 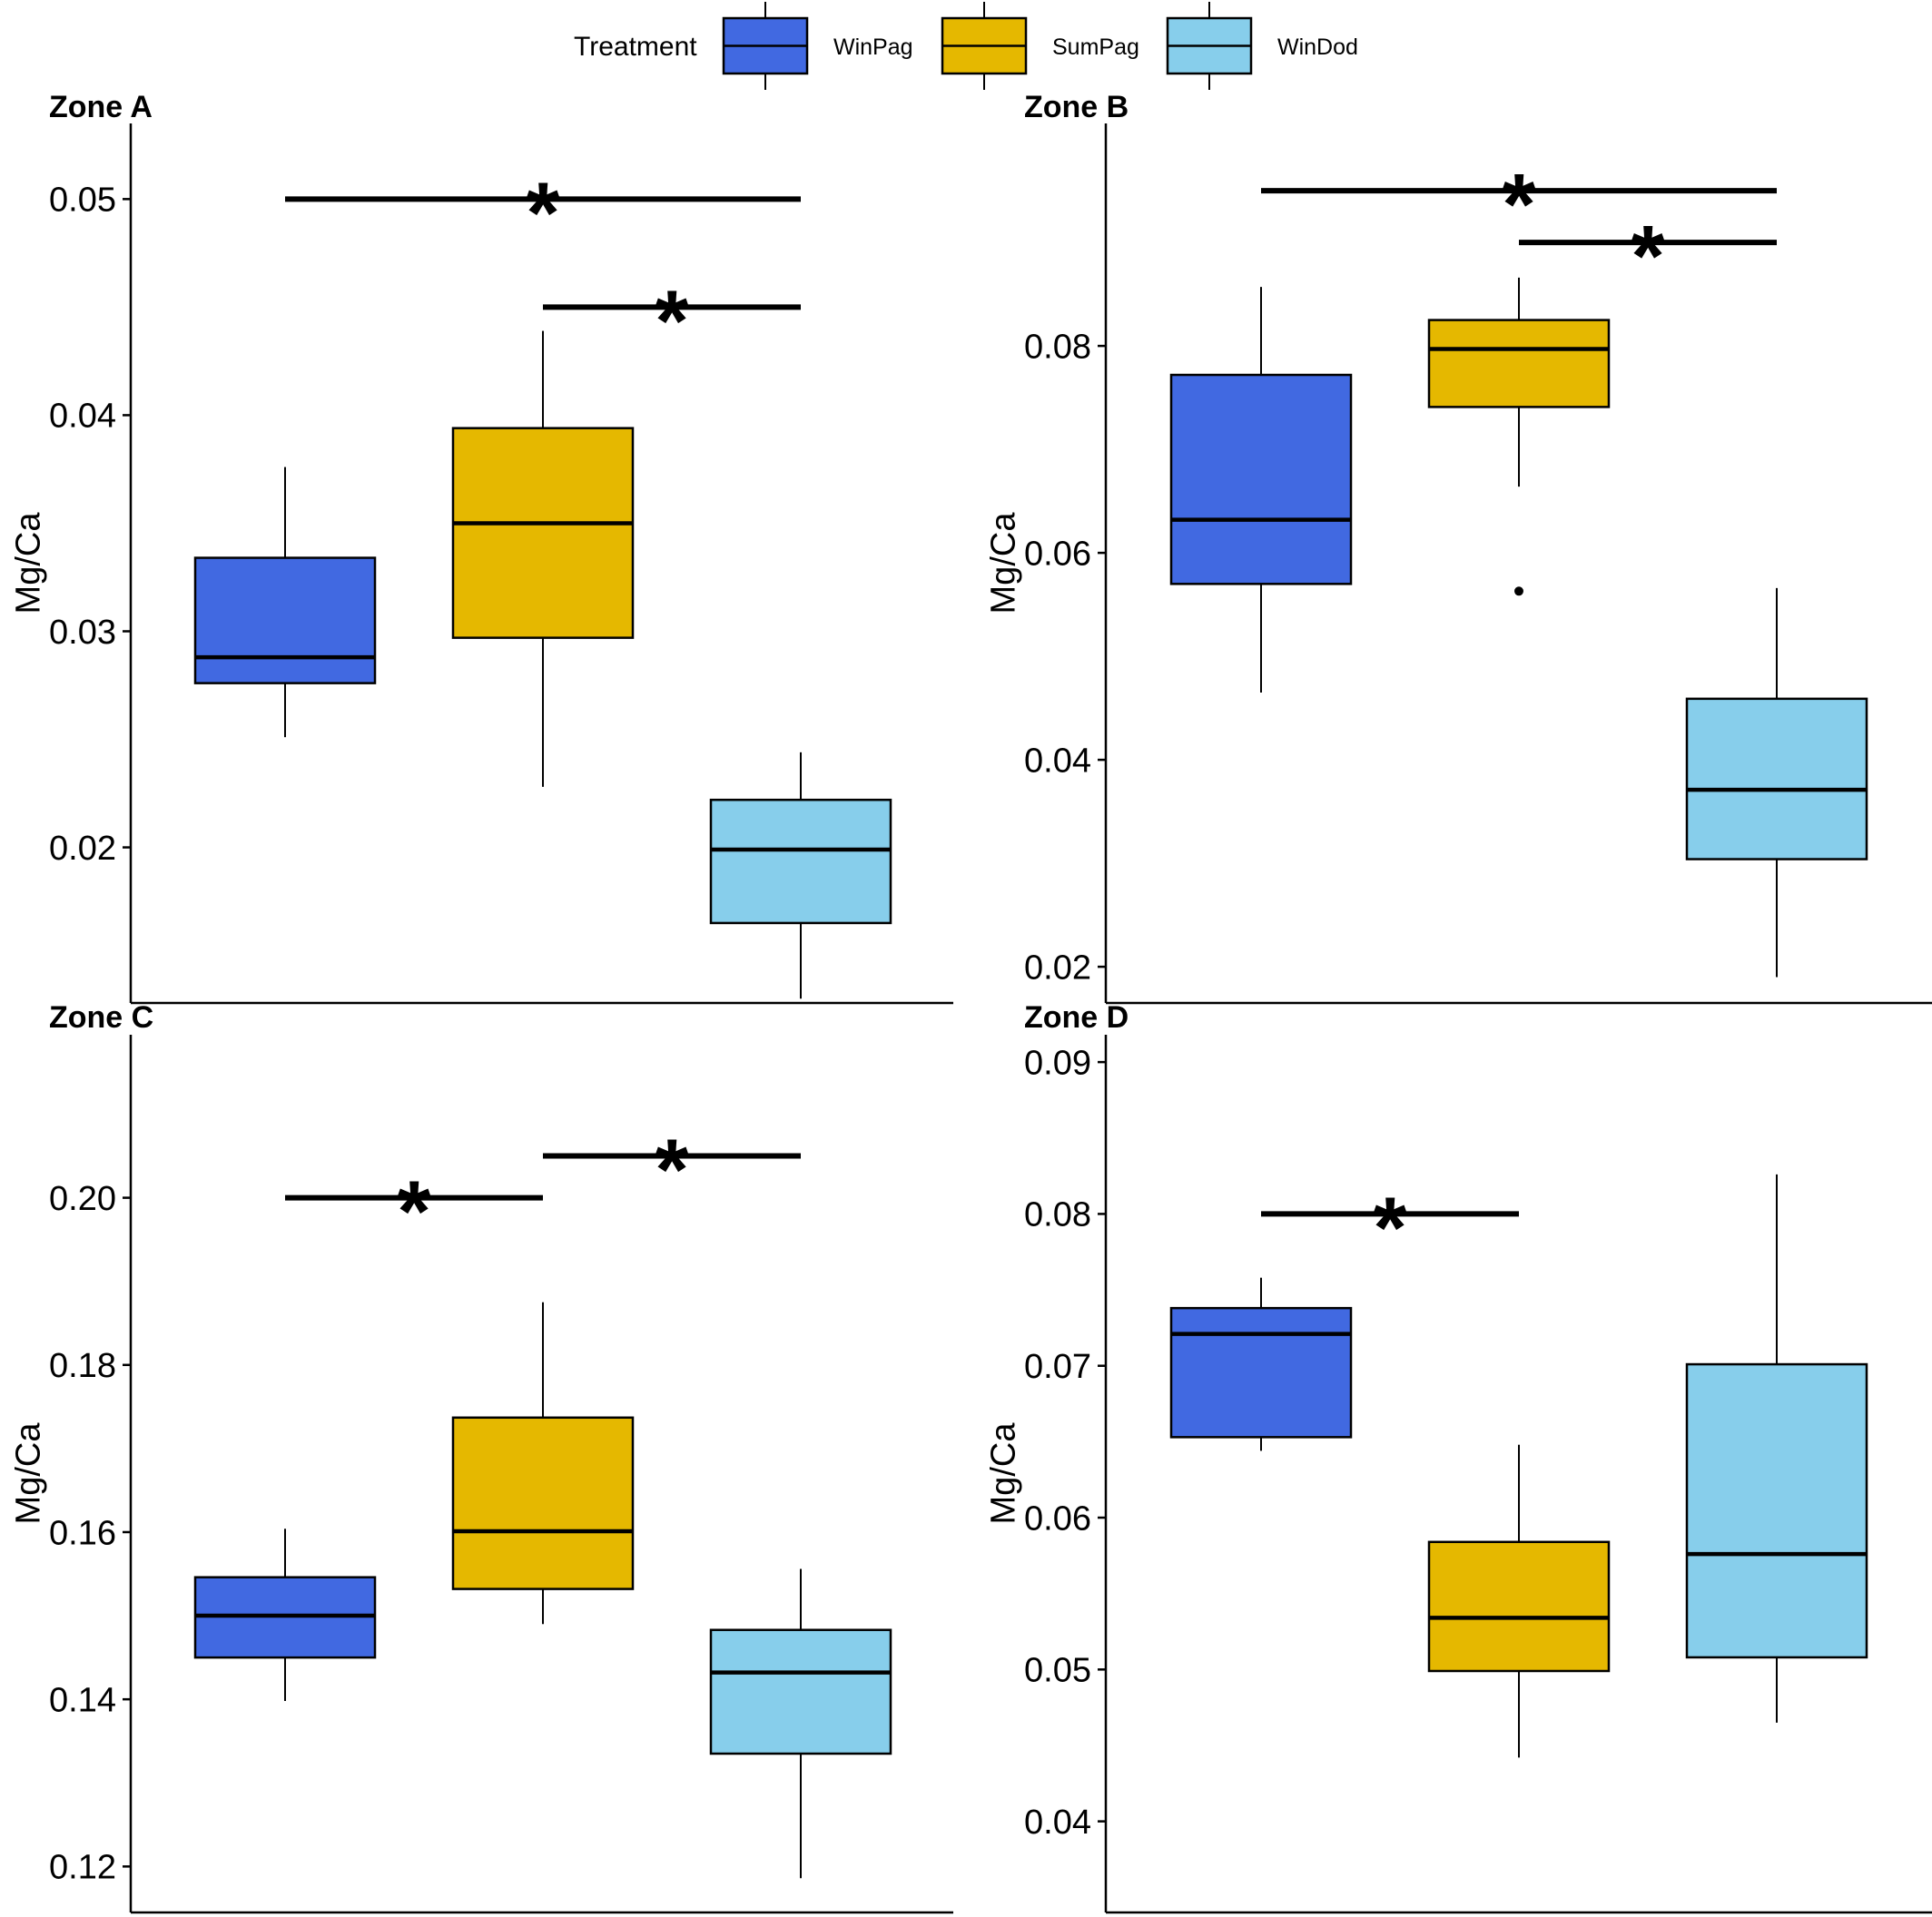 I want to click on legend-item-windod: WinDod, so click(x=1262, y=46).